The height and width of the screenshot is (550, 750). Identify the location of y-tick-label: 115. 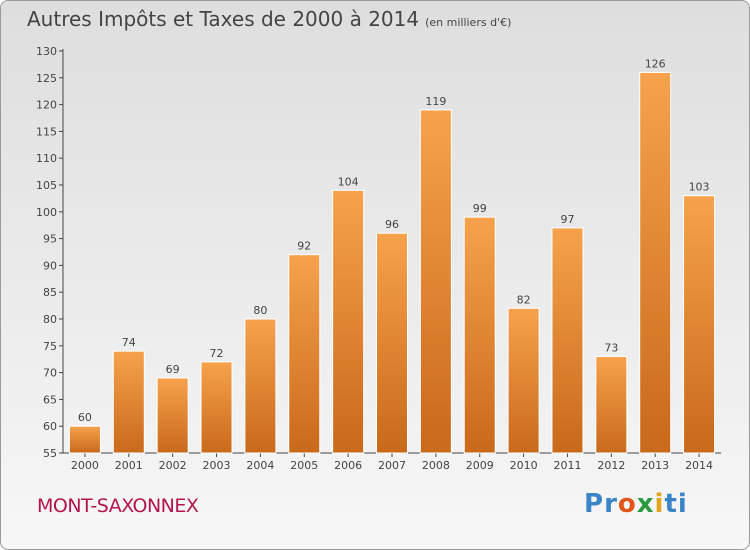
(46, 131).